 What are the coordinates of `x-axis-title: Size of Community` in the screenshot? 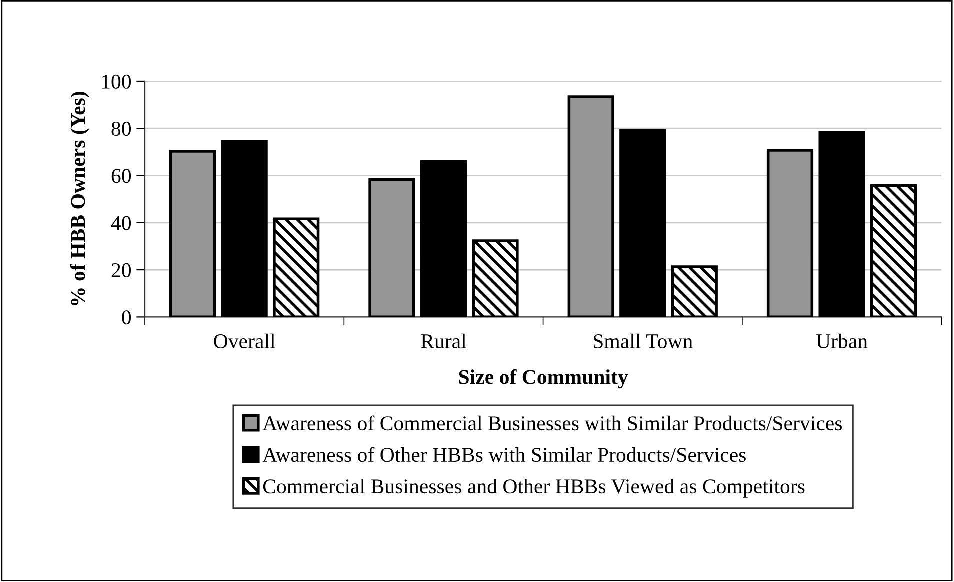 It's located at (543, 379).